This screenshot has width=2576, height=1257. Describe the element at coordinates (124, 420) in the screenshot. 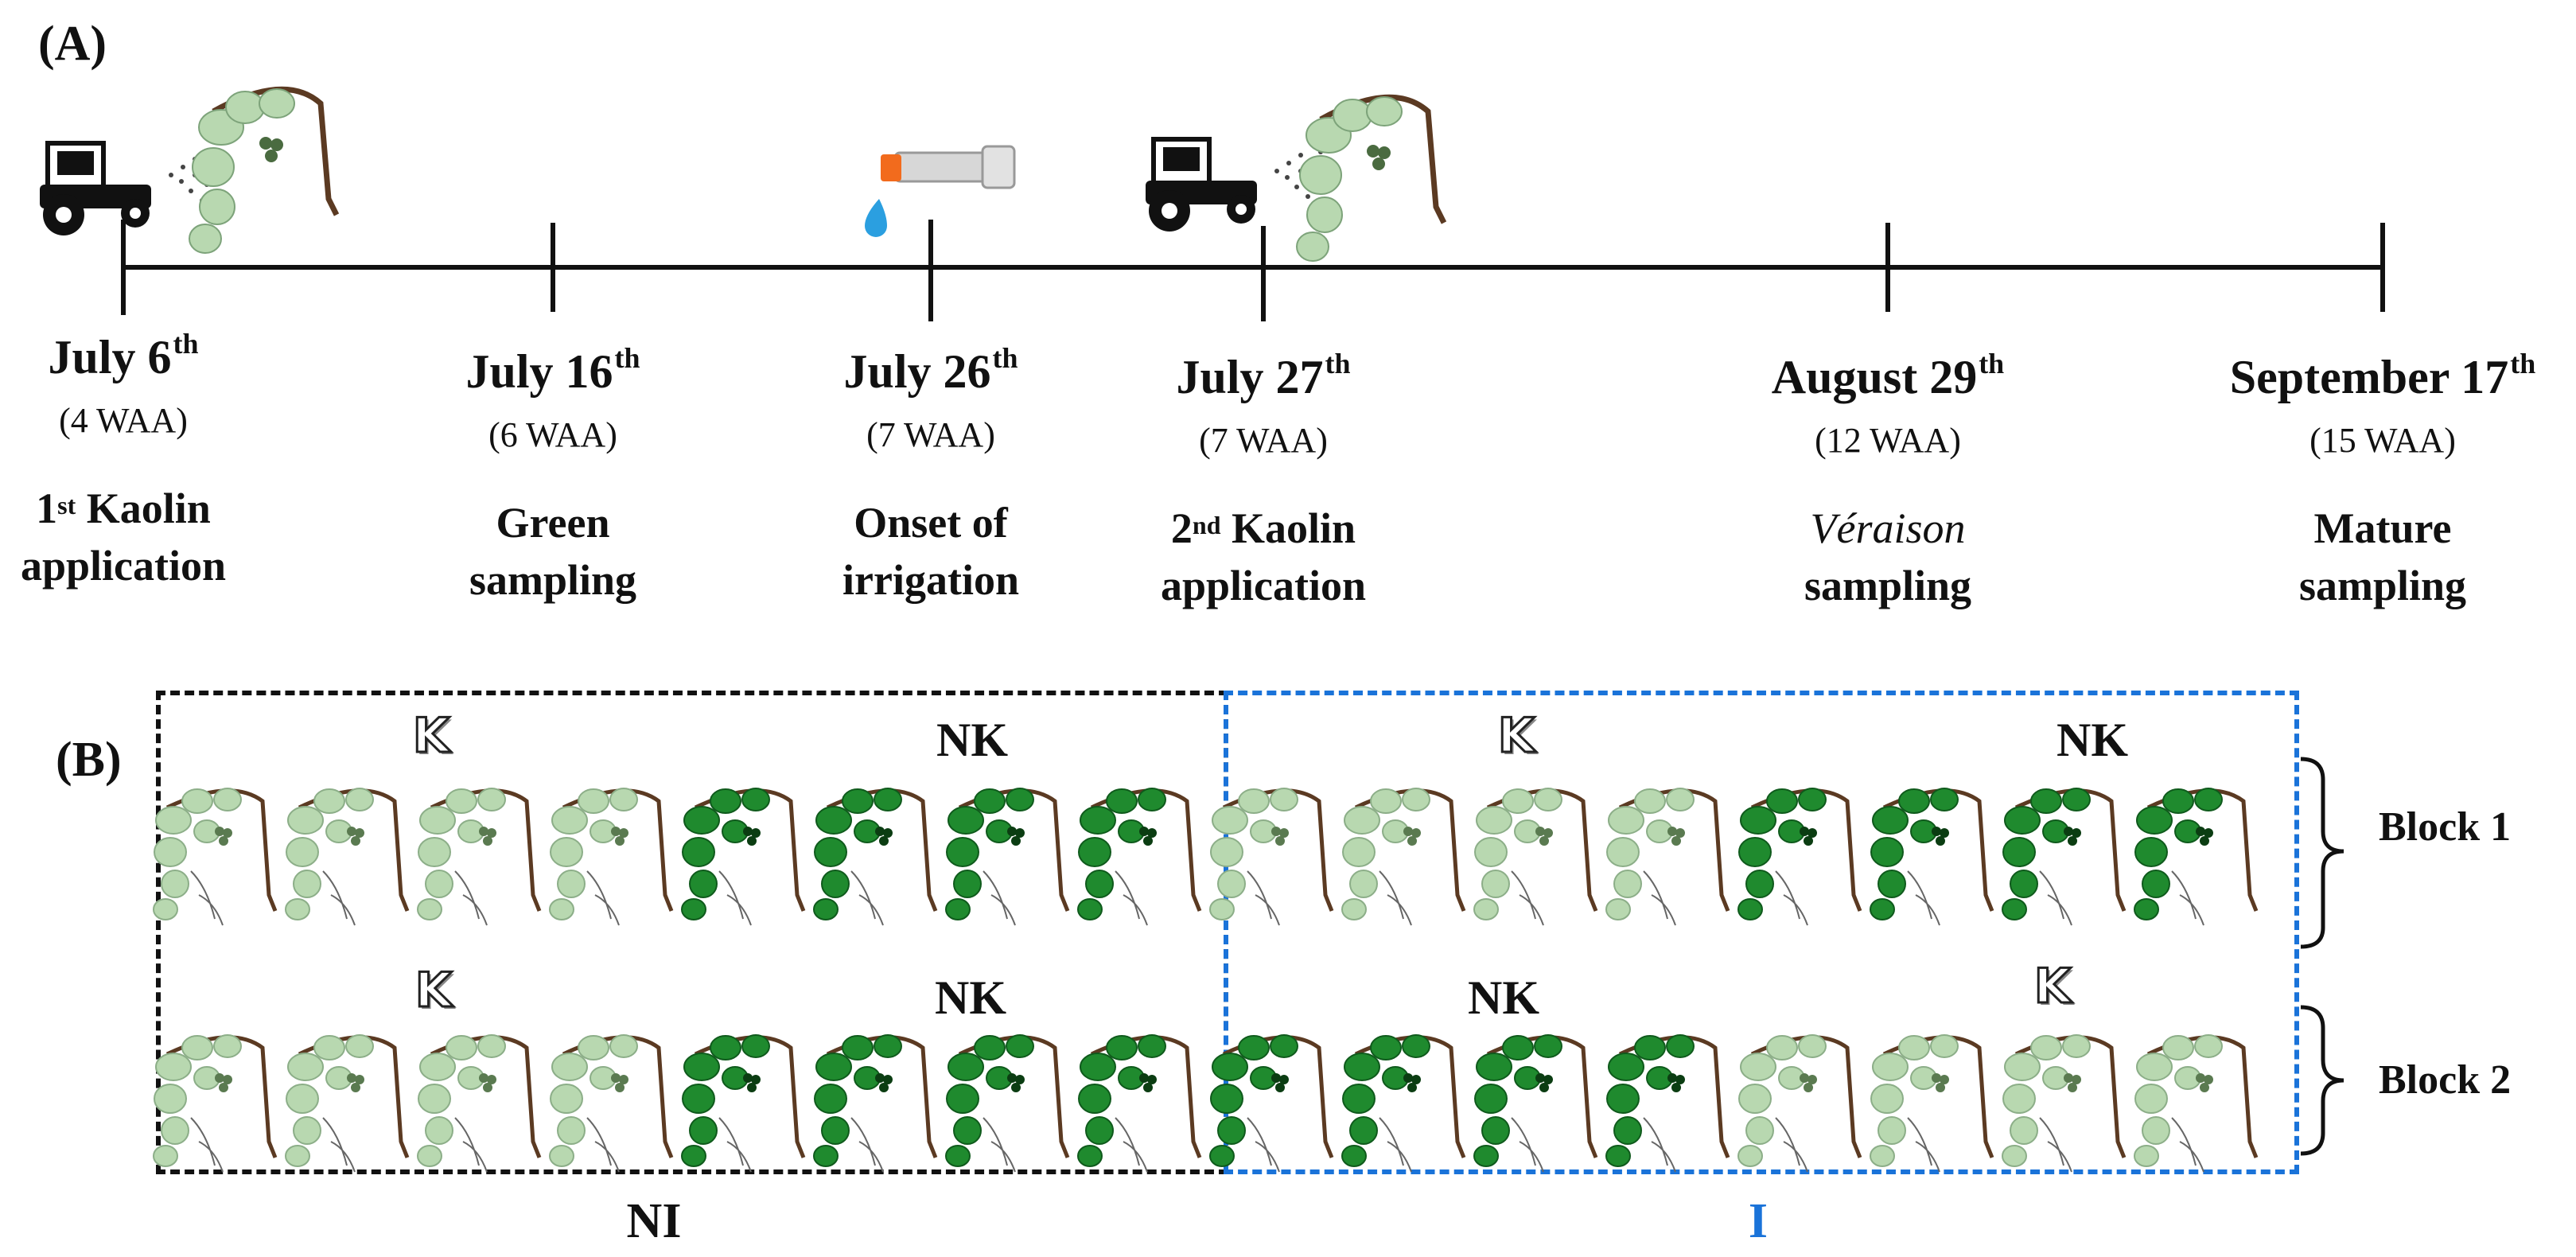

I see `timeline-waa: (4 WAA)` at that location.